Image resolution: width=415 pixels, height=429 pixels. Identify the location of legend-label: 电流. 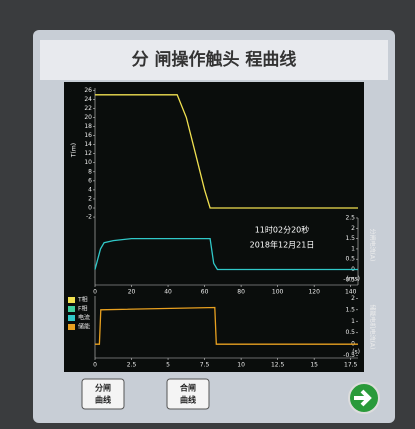
(84, 318).